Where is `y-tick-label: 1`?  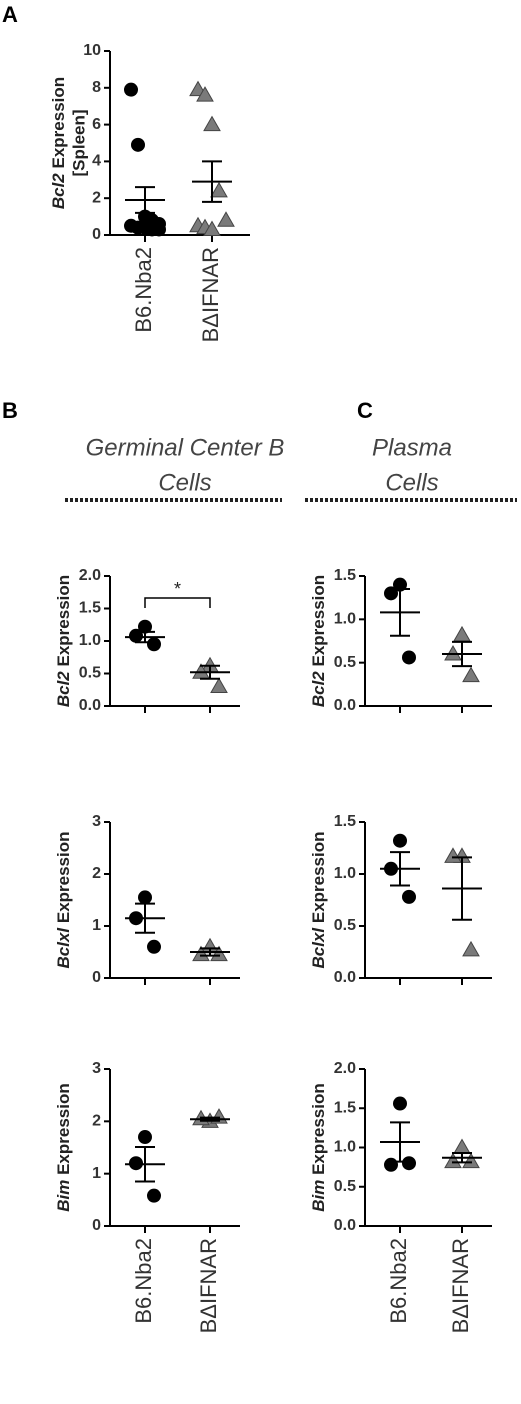
y-tick-label: 1 is located at coordinates (96, 925).